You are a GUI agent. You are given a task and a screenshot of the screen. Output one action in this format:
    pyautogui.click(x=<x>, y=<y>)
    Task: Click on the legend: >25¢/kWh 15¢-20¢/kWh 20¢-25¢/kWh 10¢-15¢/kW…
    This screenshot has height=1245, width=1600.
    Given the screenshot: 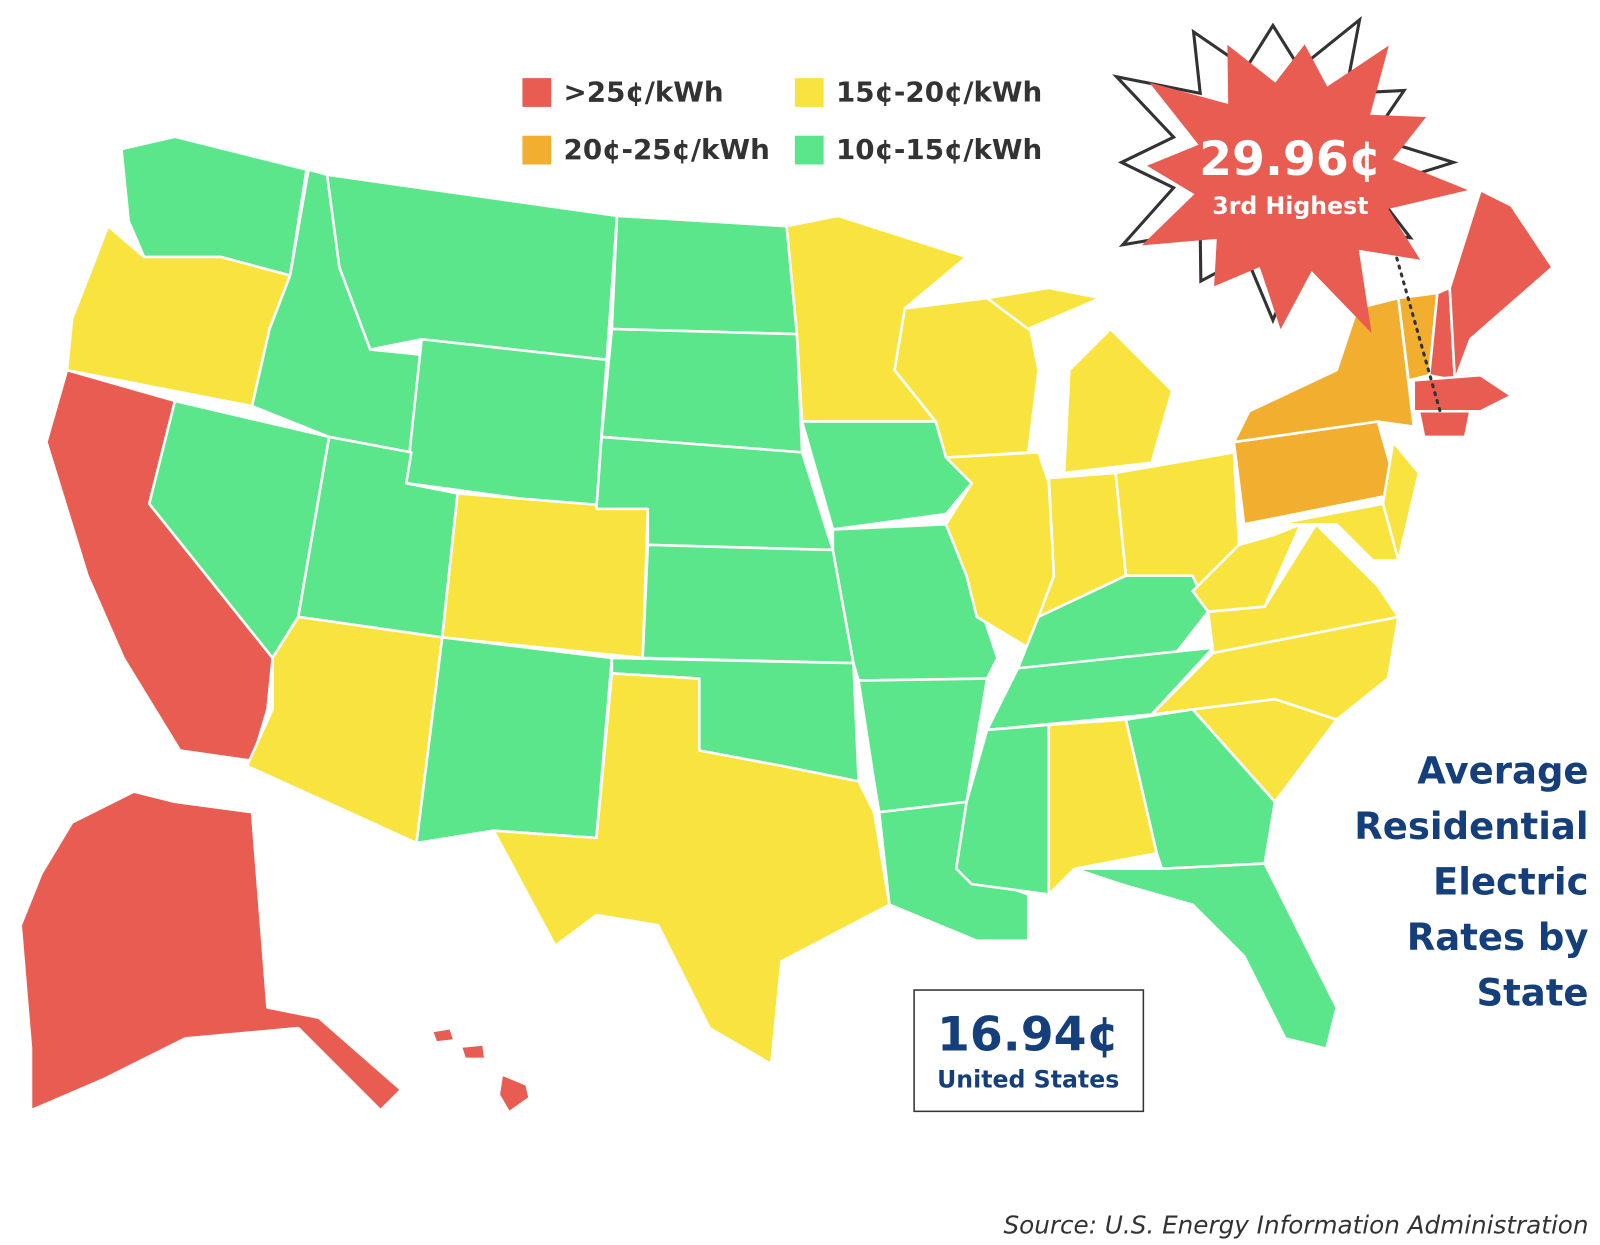 What is the action you would take?
    pyautogui.click(x=782, y=121)
    